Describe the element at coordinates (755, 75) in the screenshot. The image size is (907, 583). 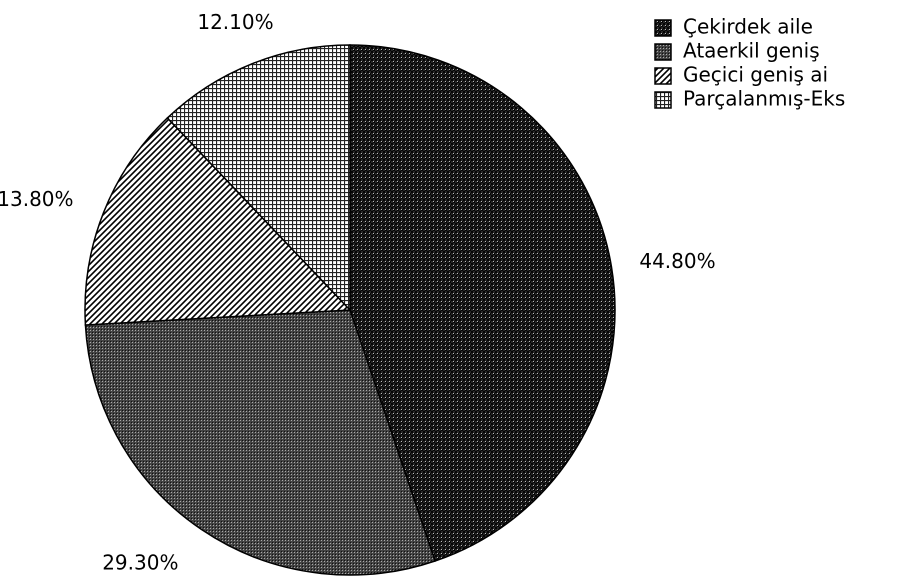
I see `legend-label: Geçici geniş ai` at that location.